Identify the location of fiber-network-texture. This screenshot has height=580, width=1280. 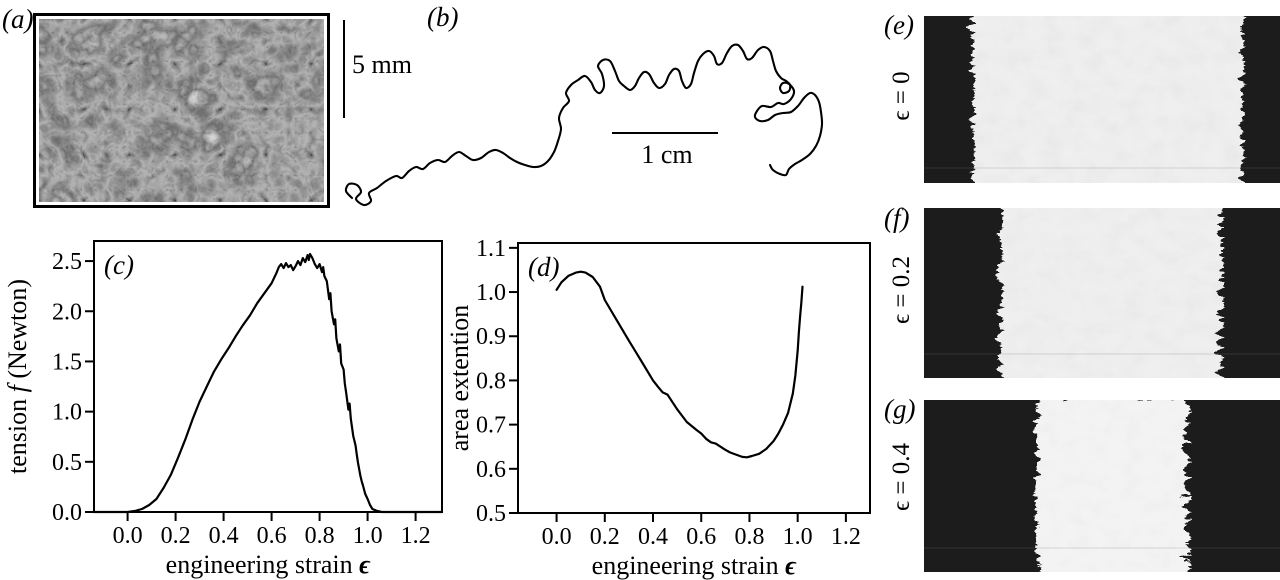
(181, 110).